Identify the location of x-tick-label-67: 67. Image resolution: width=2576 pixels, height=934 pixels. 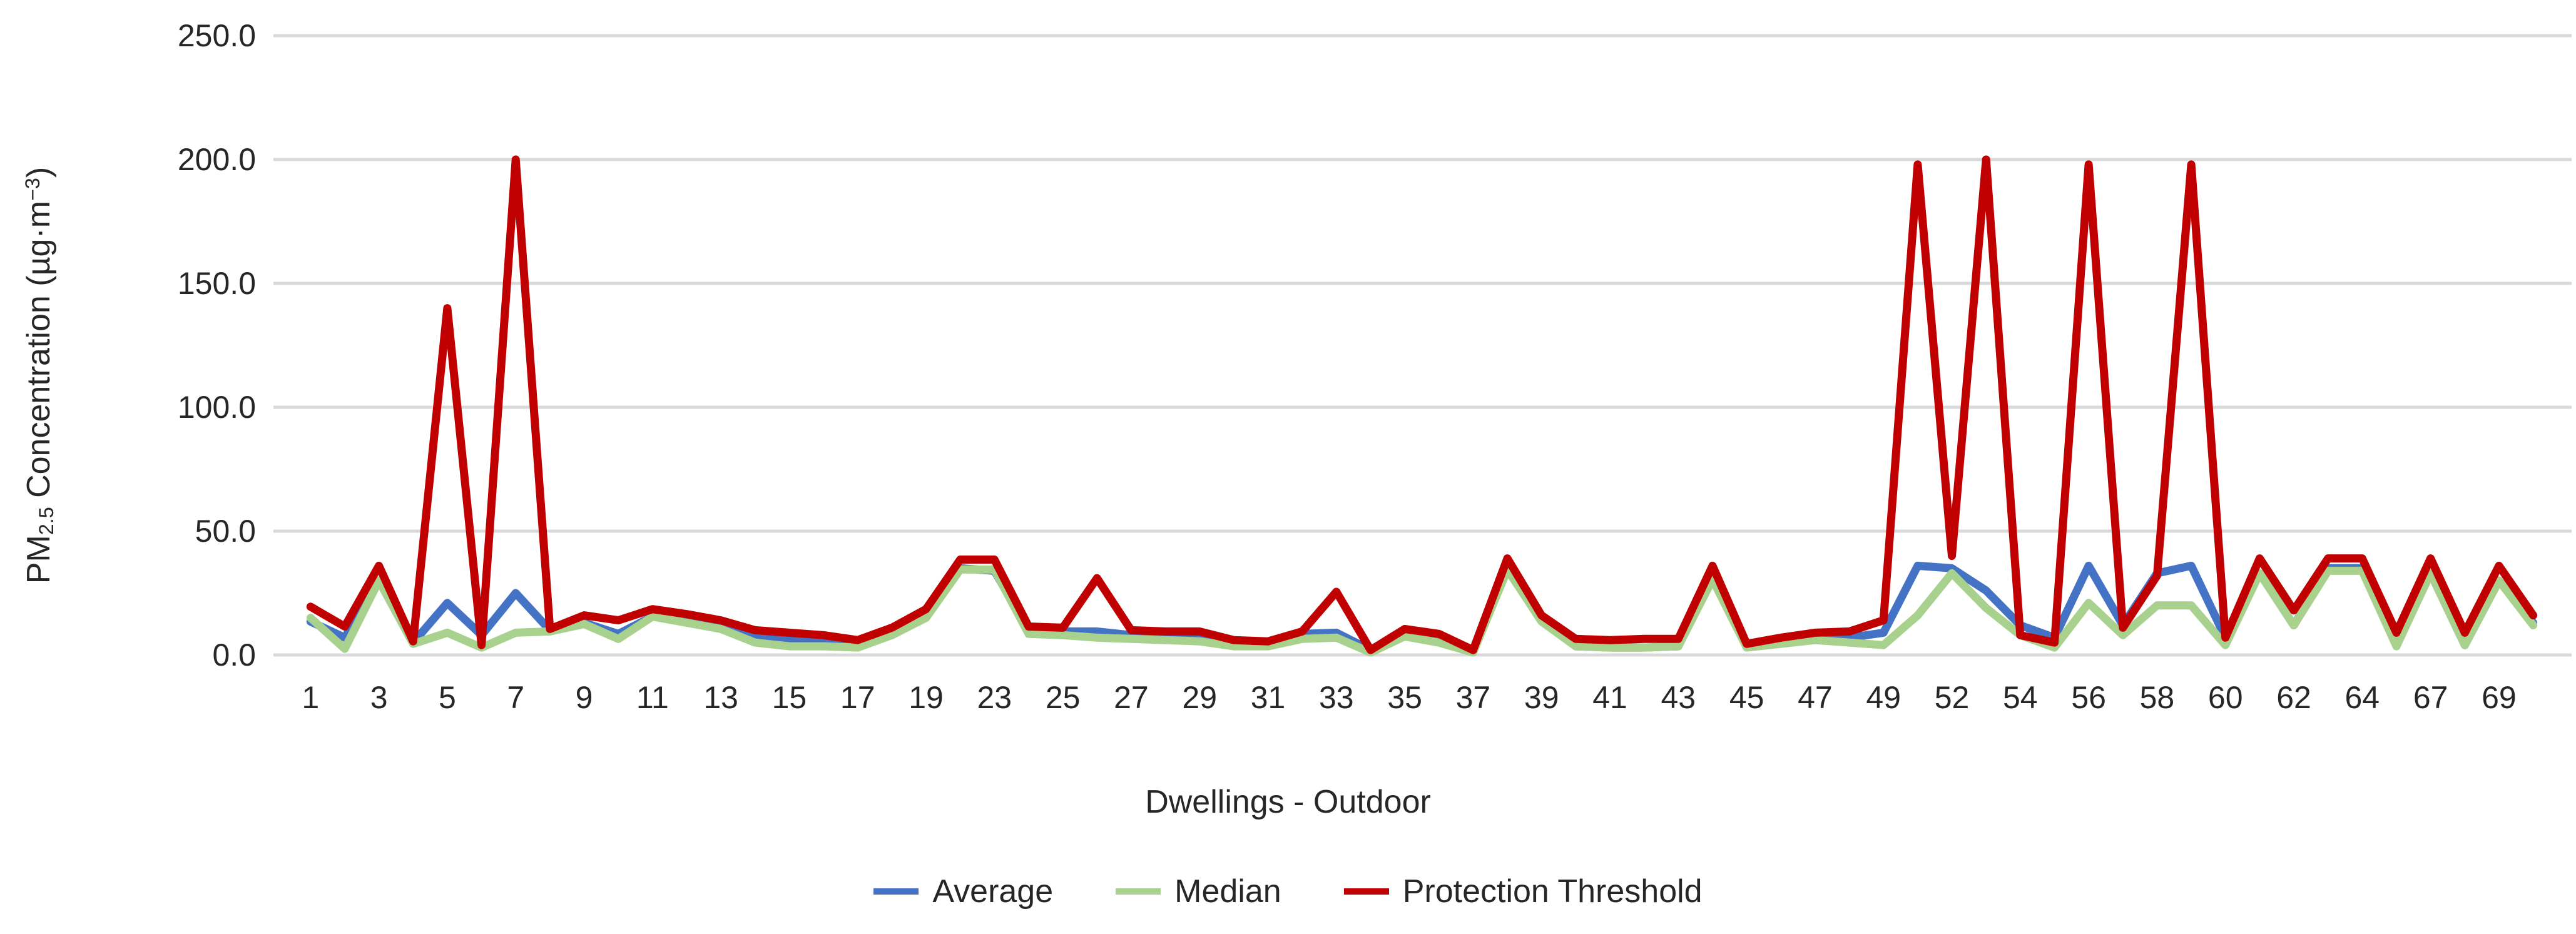
(2430, 697).